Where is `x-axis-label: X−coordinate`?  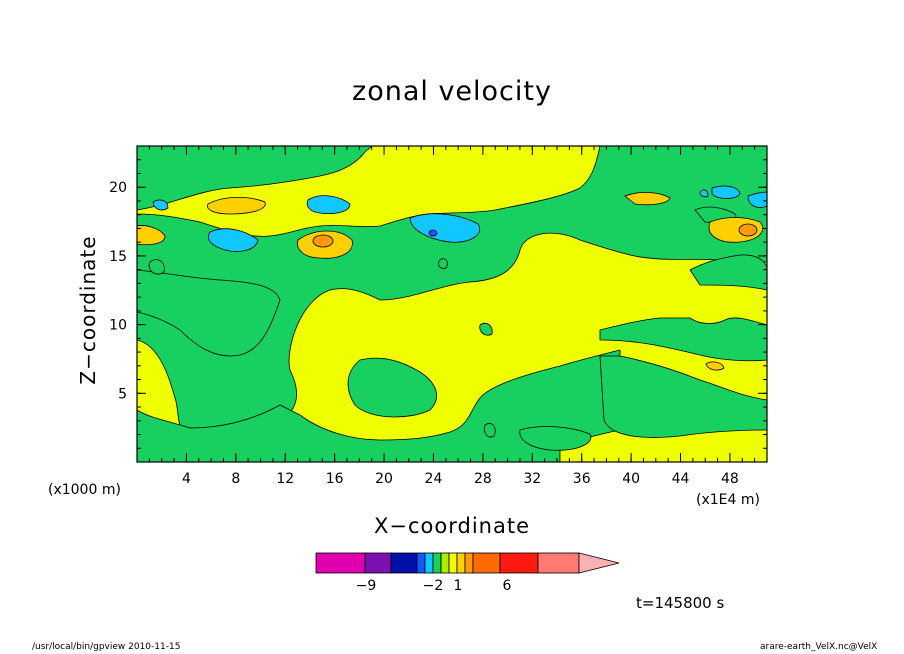 x-axis-label: X−coordinate is located at coordinates (452, 526).